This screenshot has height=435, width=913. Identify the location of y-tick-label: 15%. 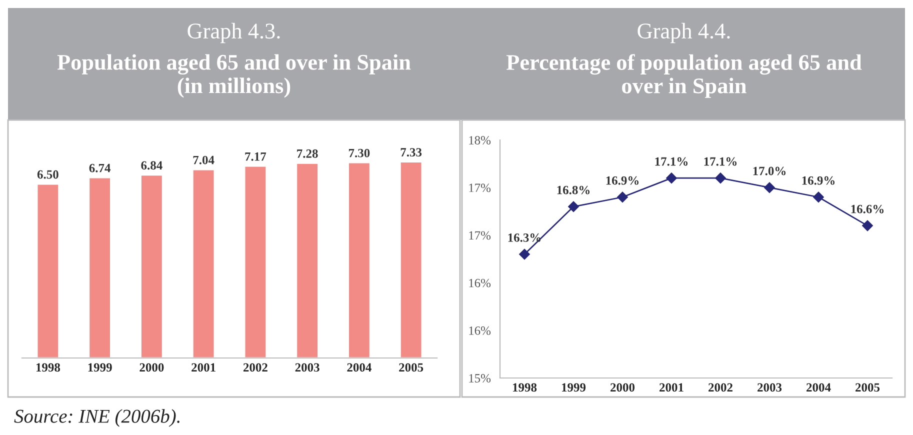
(480, 378).